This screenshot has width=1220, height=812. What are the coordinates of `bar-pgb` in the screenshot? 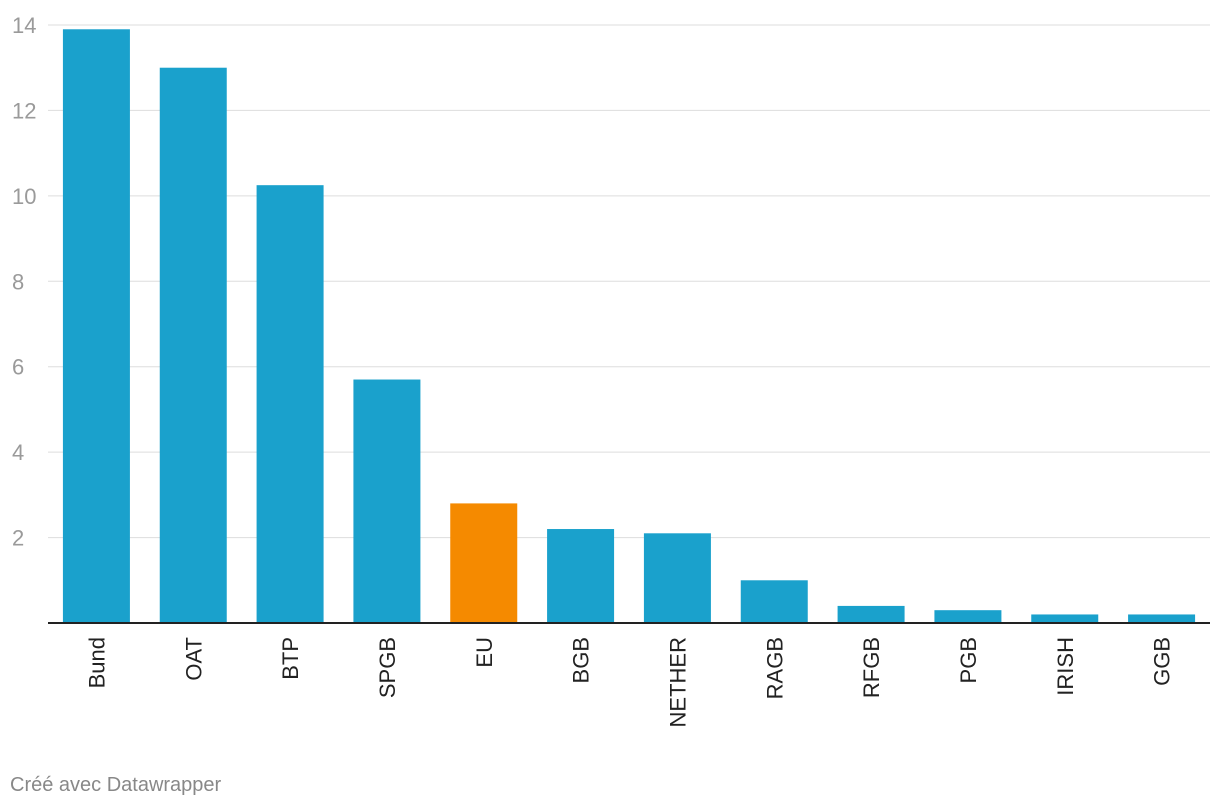 It's located at (968, 616).